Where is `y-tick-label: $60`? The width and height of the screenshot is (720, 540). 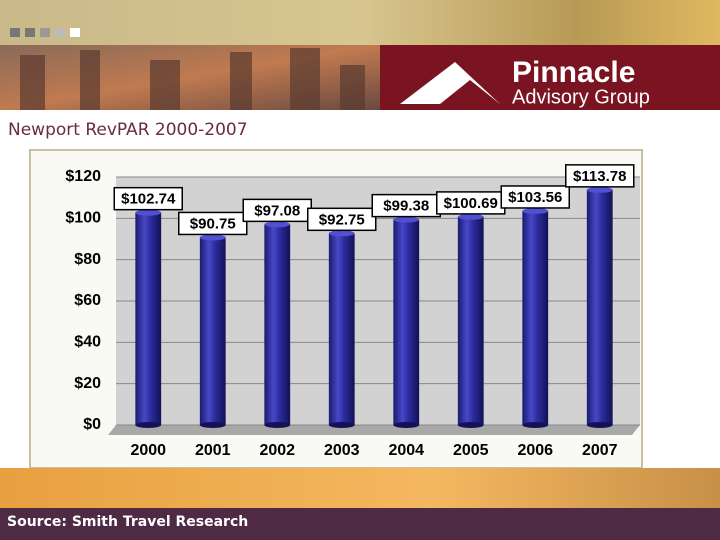 y-tick-label: $60 is located at coordinates (87, 300).